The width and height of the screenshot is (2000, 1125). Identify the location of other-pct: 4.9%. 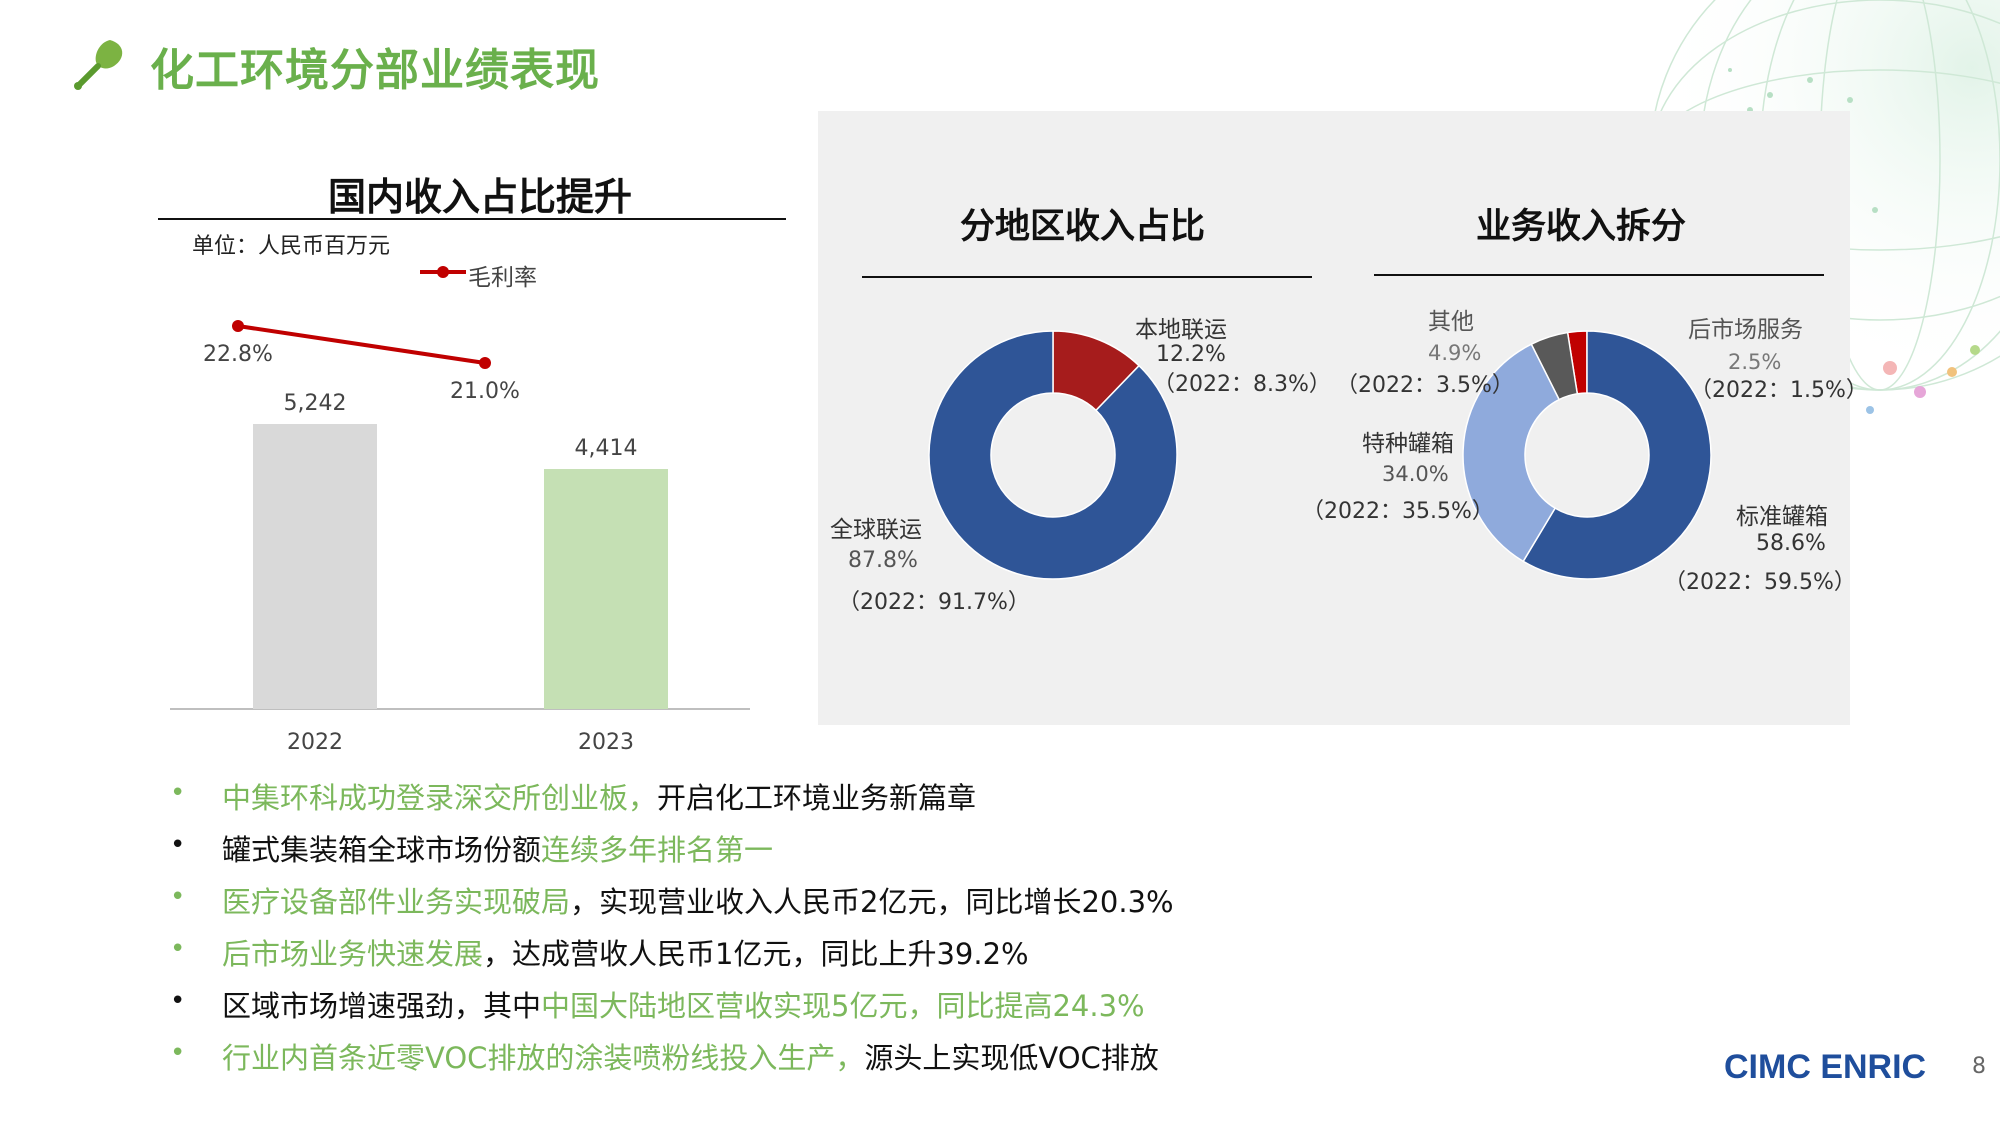
(1455, 353).